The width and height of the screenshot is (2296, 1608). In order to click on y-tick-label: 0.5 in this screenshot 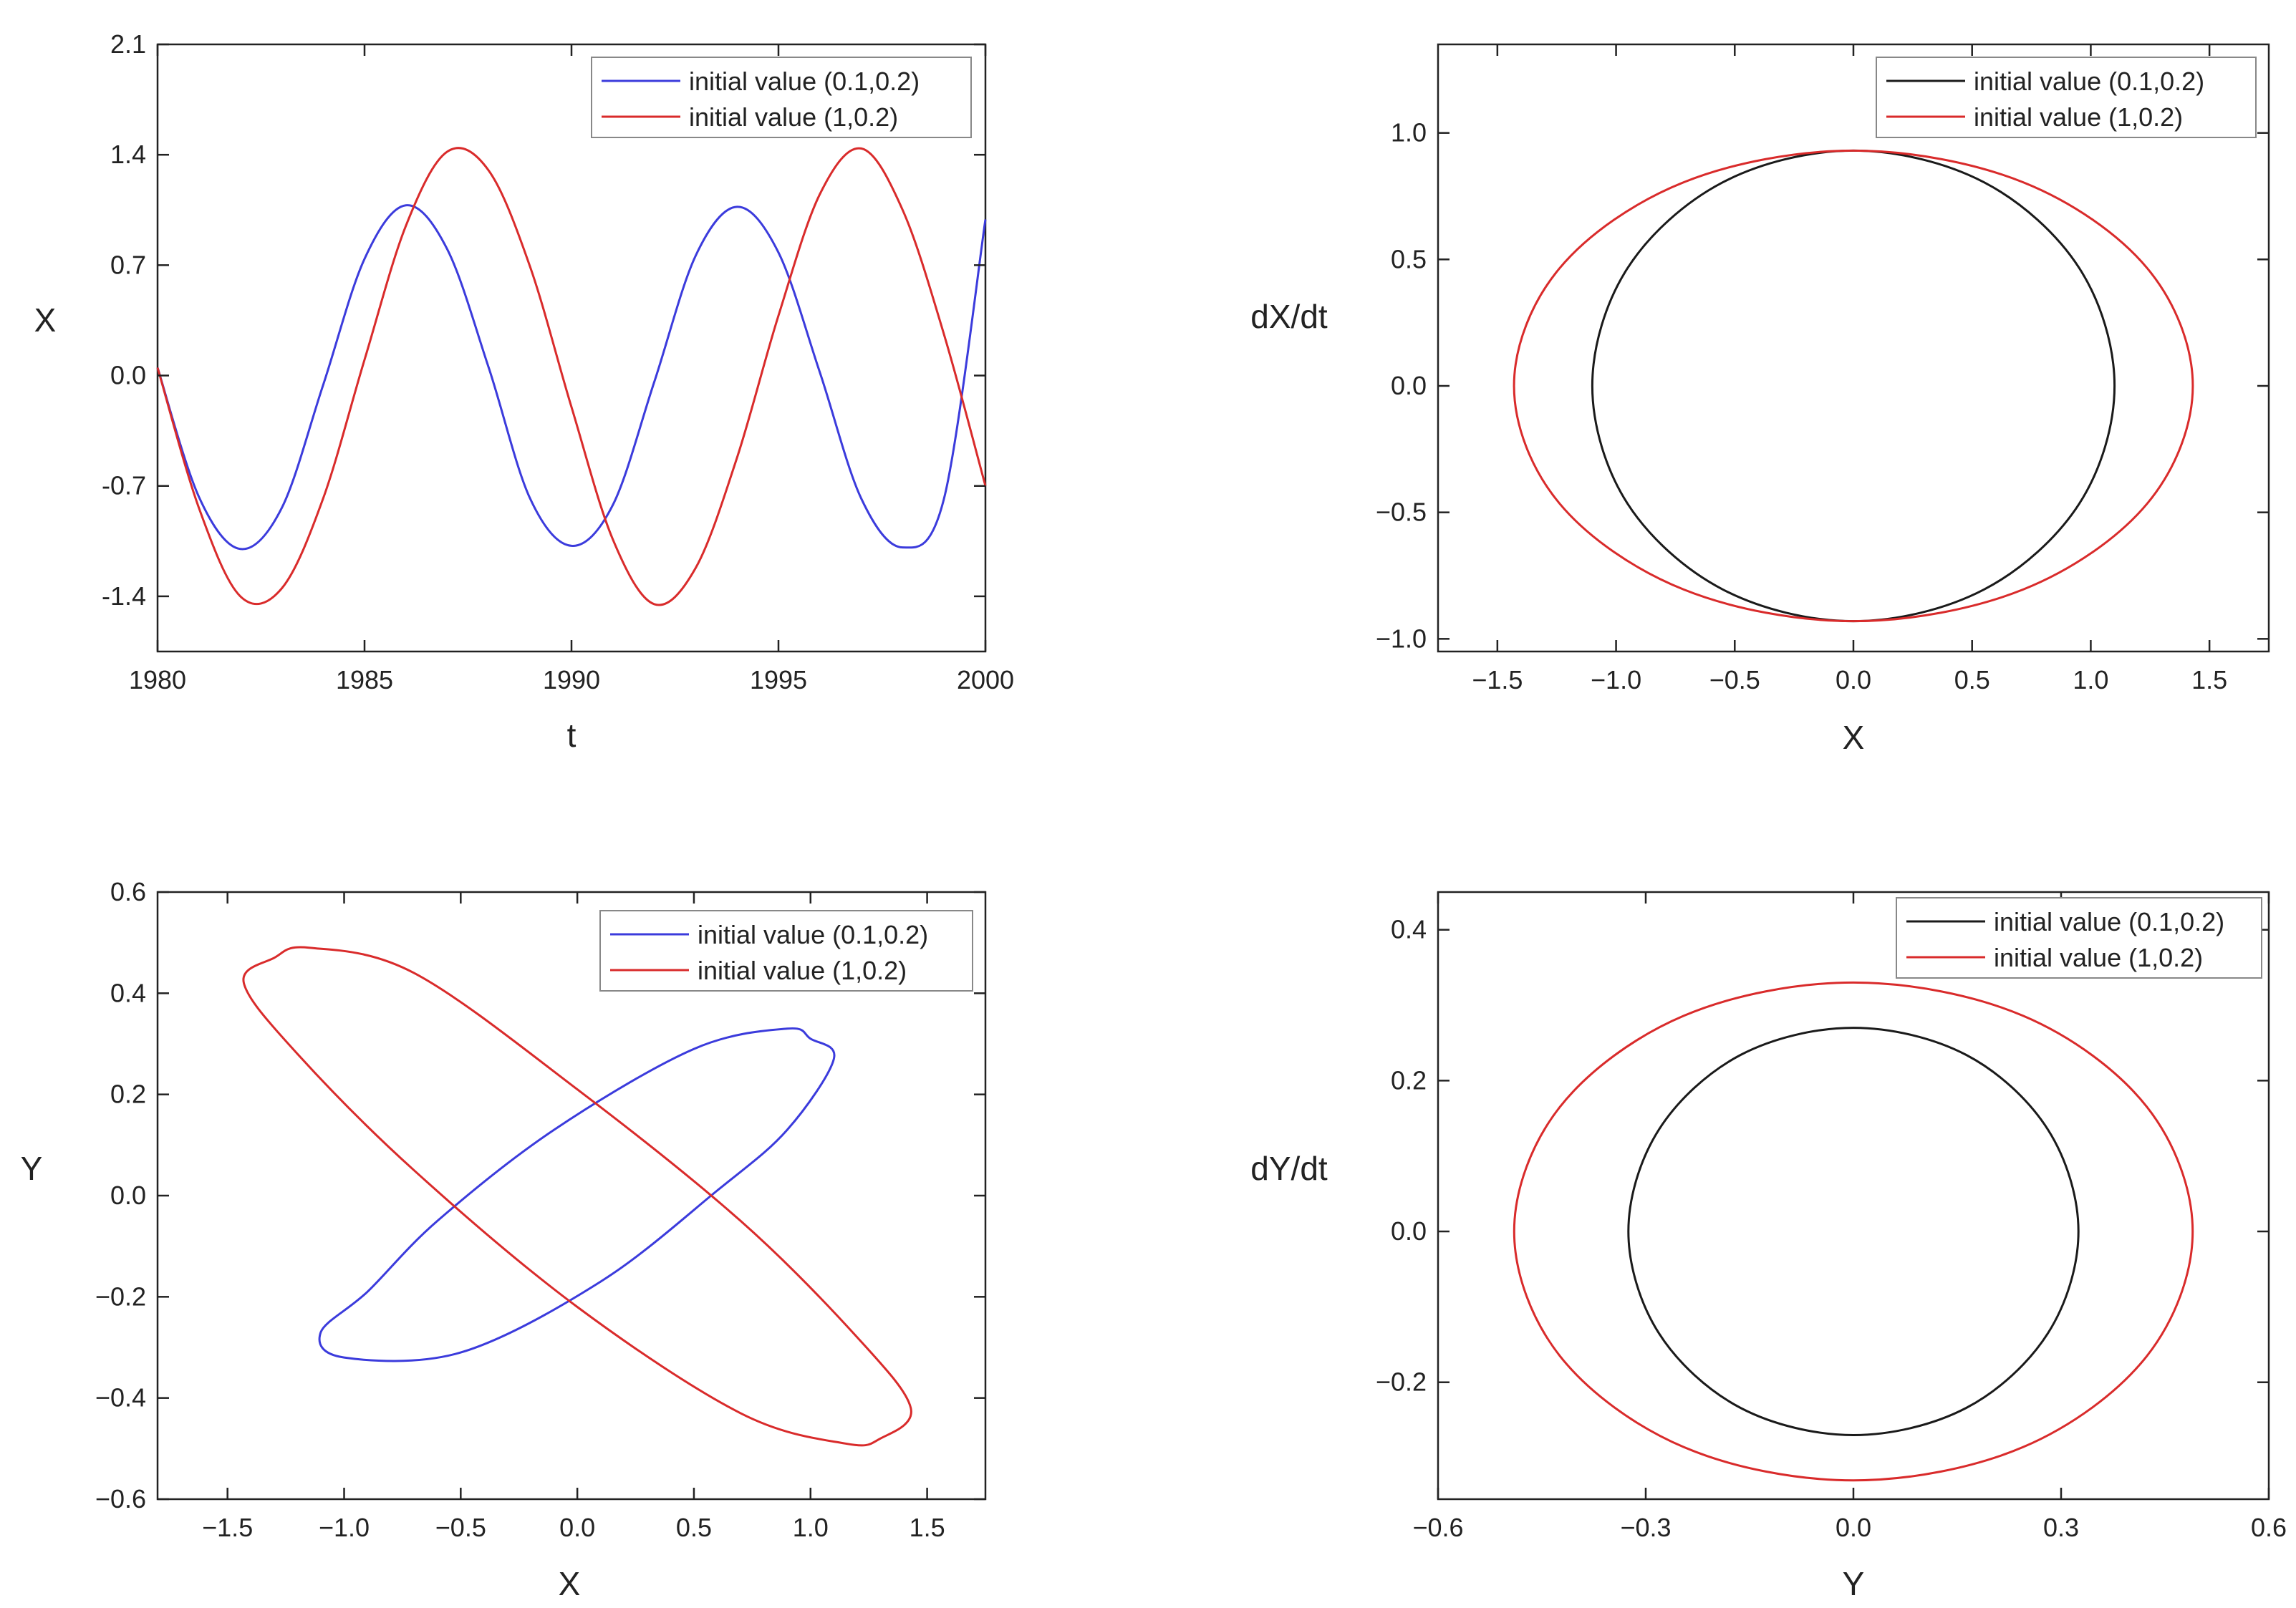, I will do `click(1409, 258)`.